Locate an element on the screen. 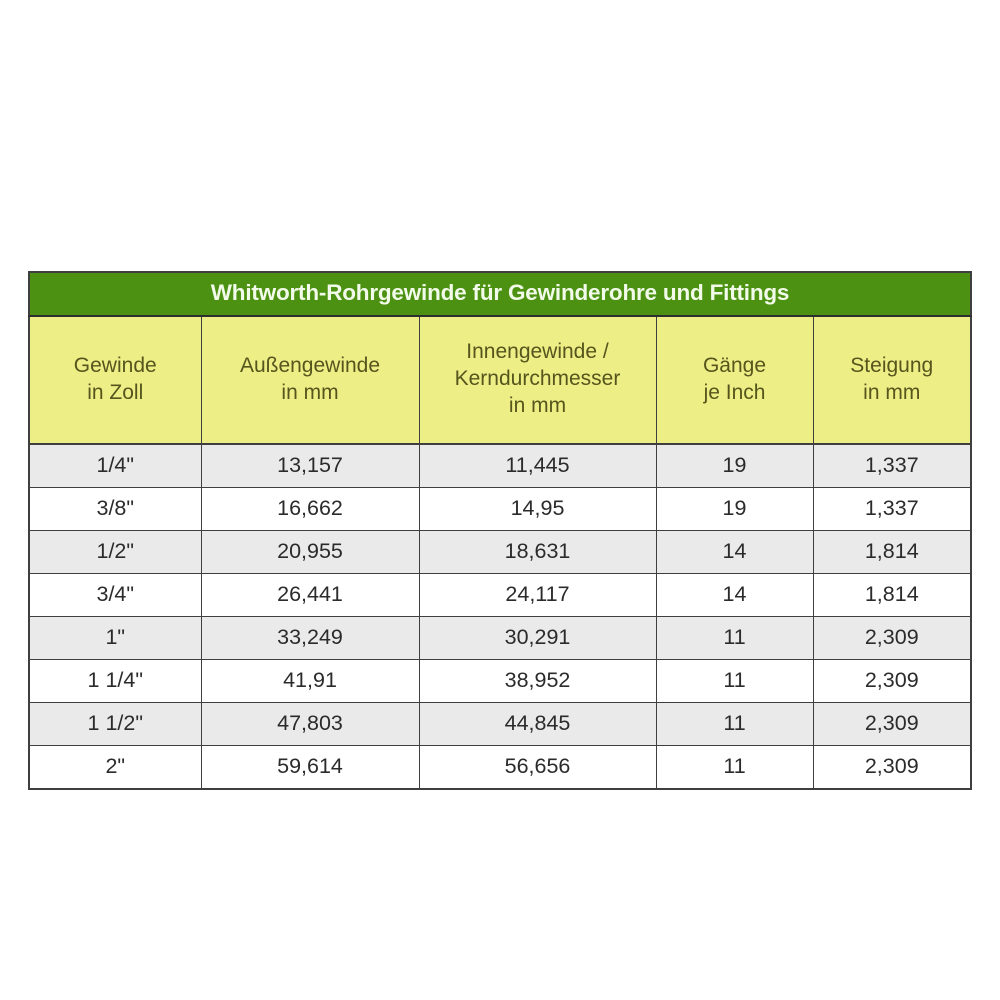 The image size is (1000, 1000). cell-gewinde: 1" is located at coordinates (115, 637).